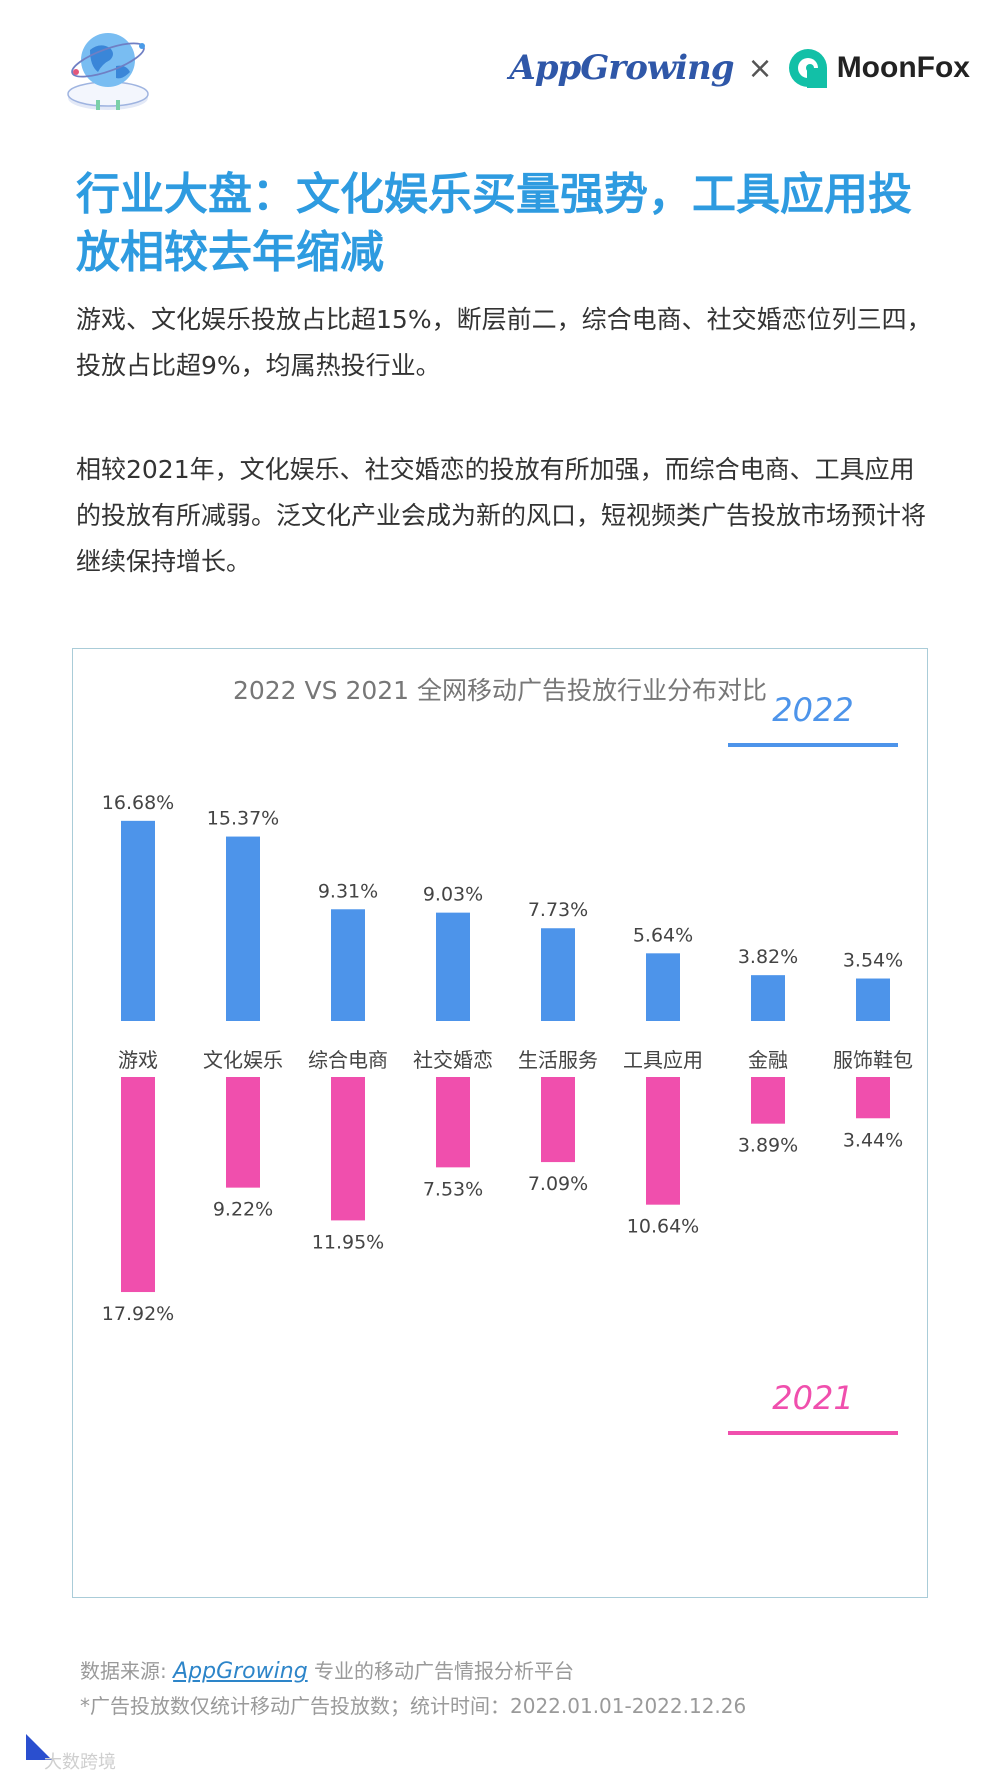 This screenshot has width=1000, height=1776. Describe the element at coordinates (812, 1398) in the screenshot. I see `legend-label-2021: 2021` at that location.